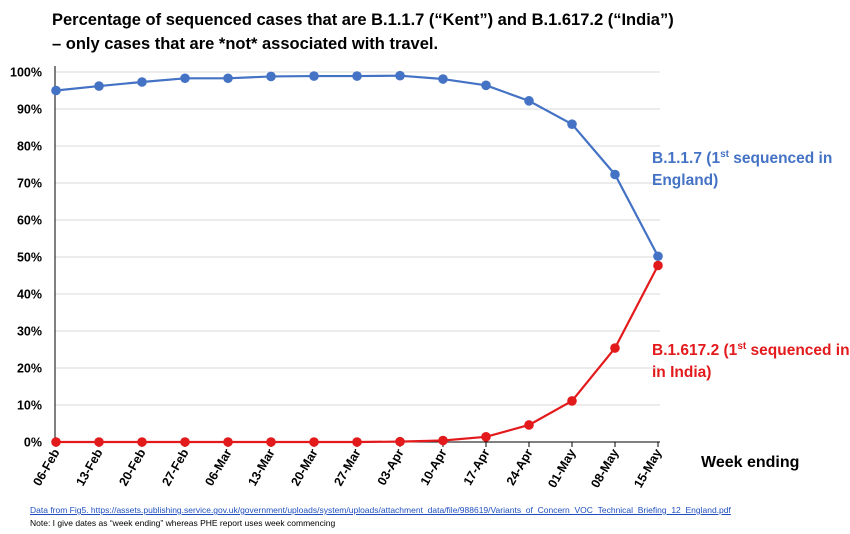  Describe the element at coordinates (29, 221) in the screenshot. I see `y-tick-label: 60%` at that location.